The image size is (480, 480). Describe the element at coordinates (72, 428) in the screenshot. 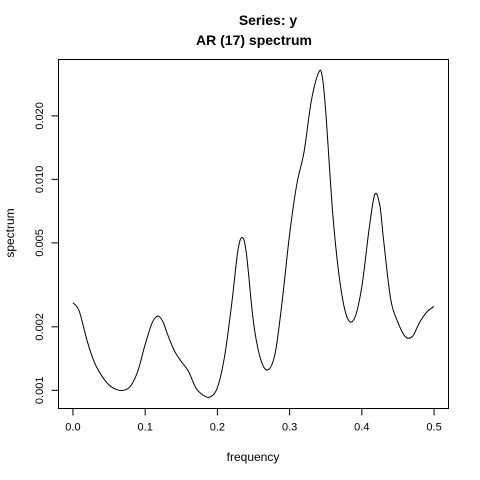

I see `x-tick-label: 0.0` at that location.